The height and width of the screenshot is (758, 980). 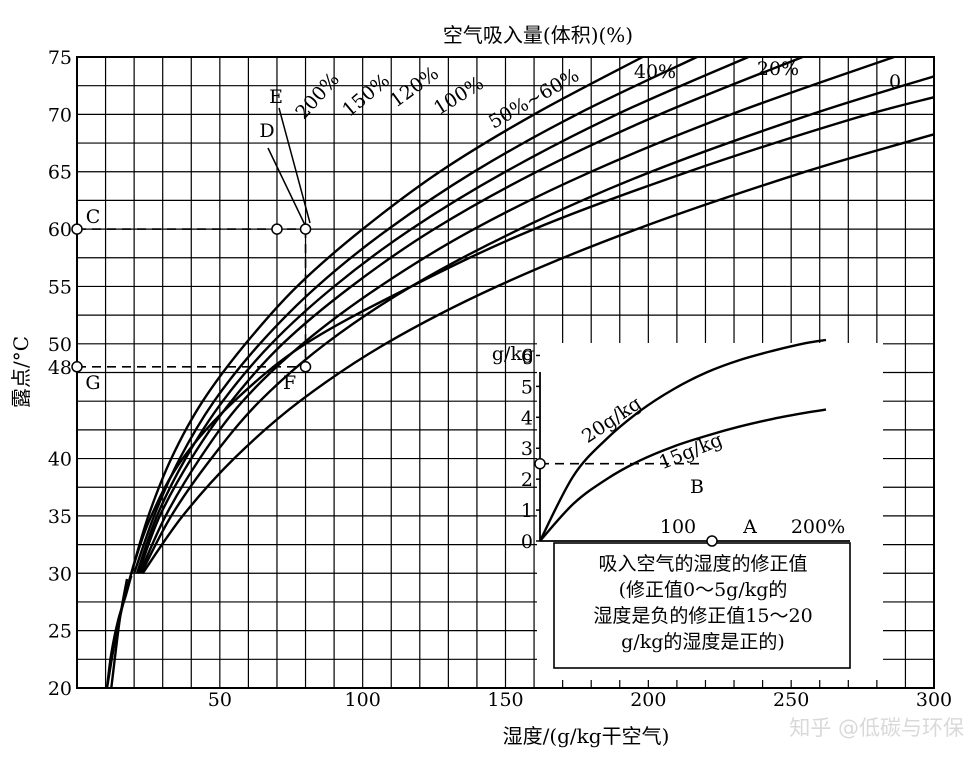 I want to click on chart-title: 空气吸入量(体积)(%), so click(x=538, y=35).